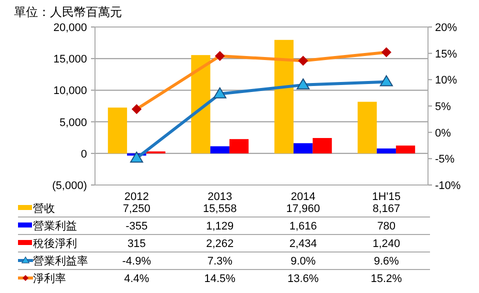 The image size is (479, 293). What do you see at coordinates (220, 279) in the screenshot?
I see `data-label: 14.5%` at bounding box center [220, 279].